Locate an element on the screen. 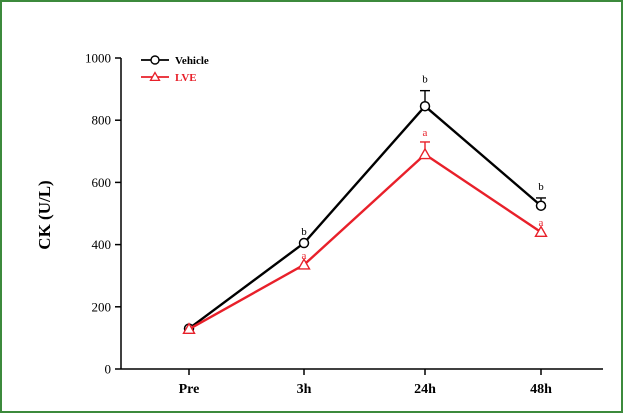 Image resolution: width=623 pixels, height=413 pixels. y-tick-label: 0 is located at coordinates (108, 369).